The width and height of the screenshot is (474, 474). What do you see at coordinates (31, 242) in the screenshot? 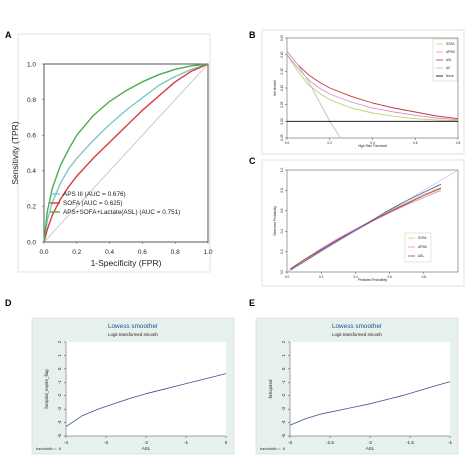
I see `panel-a-y-tick-label: 0.0` at bounding box center [31, 242].